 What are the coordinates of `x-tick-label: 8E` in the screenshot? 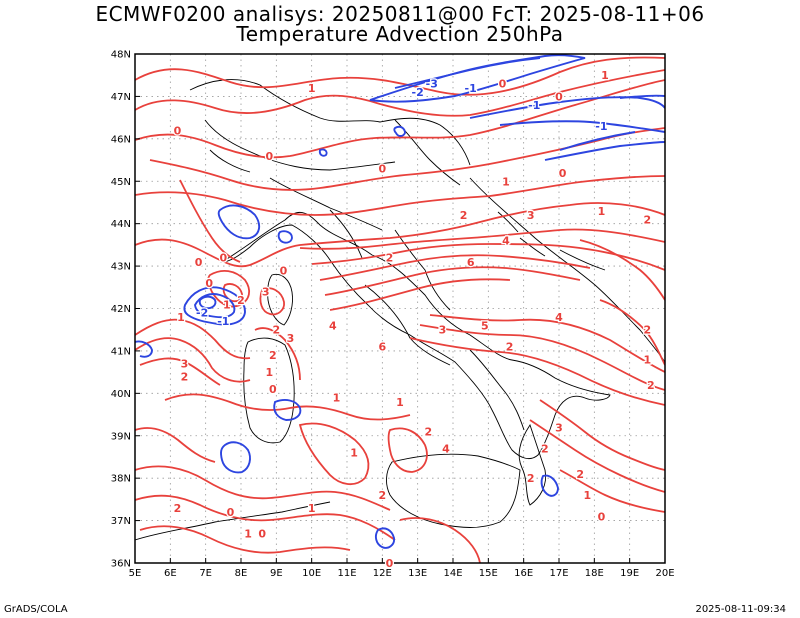 It's located at (241, 573).